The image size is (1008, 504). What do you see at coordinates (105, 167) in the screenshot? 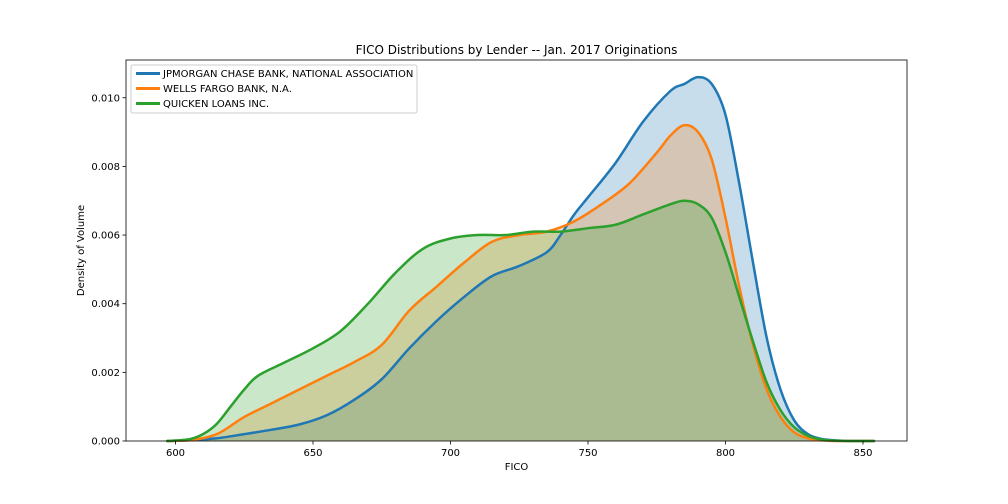
I see `y-tick-label: 0.008` at bounding box center [105, 167].